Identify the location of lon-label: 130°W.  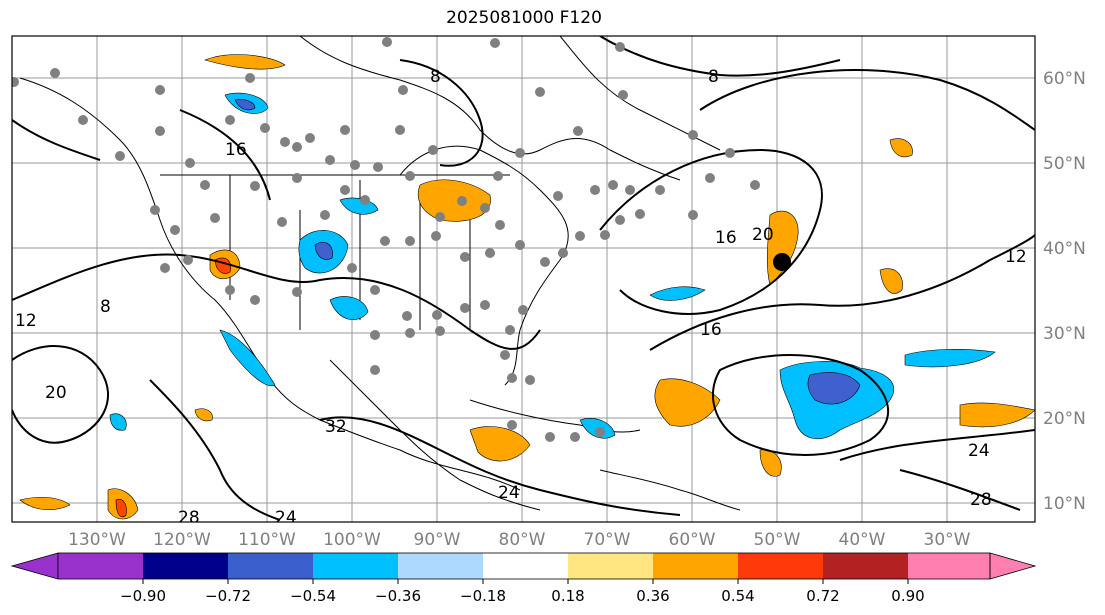
(97, 540).